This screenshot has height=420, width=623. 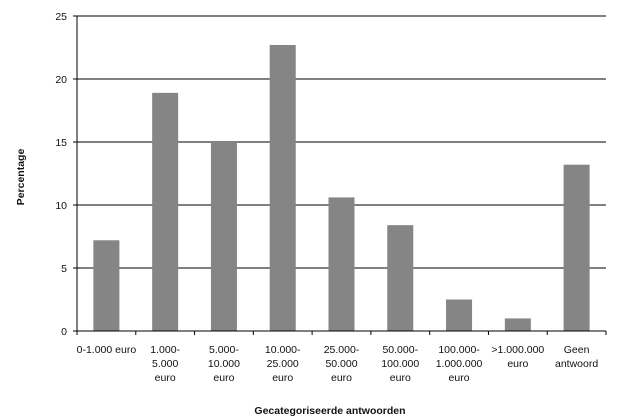 I want to click on x-category-label: 5.000, so click(x=165, y=364).